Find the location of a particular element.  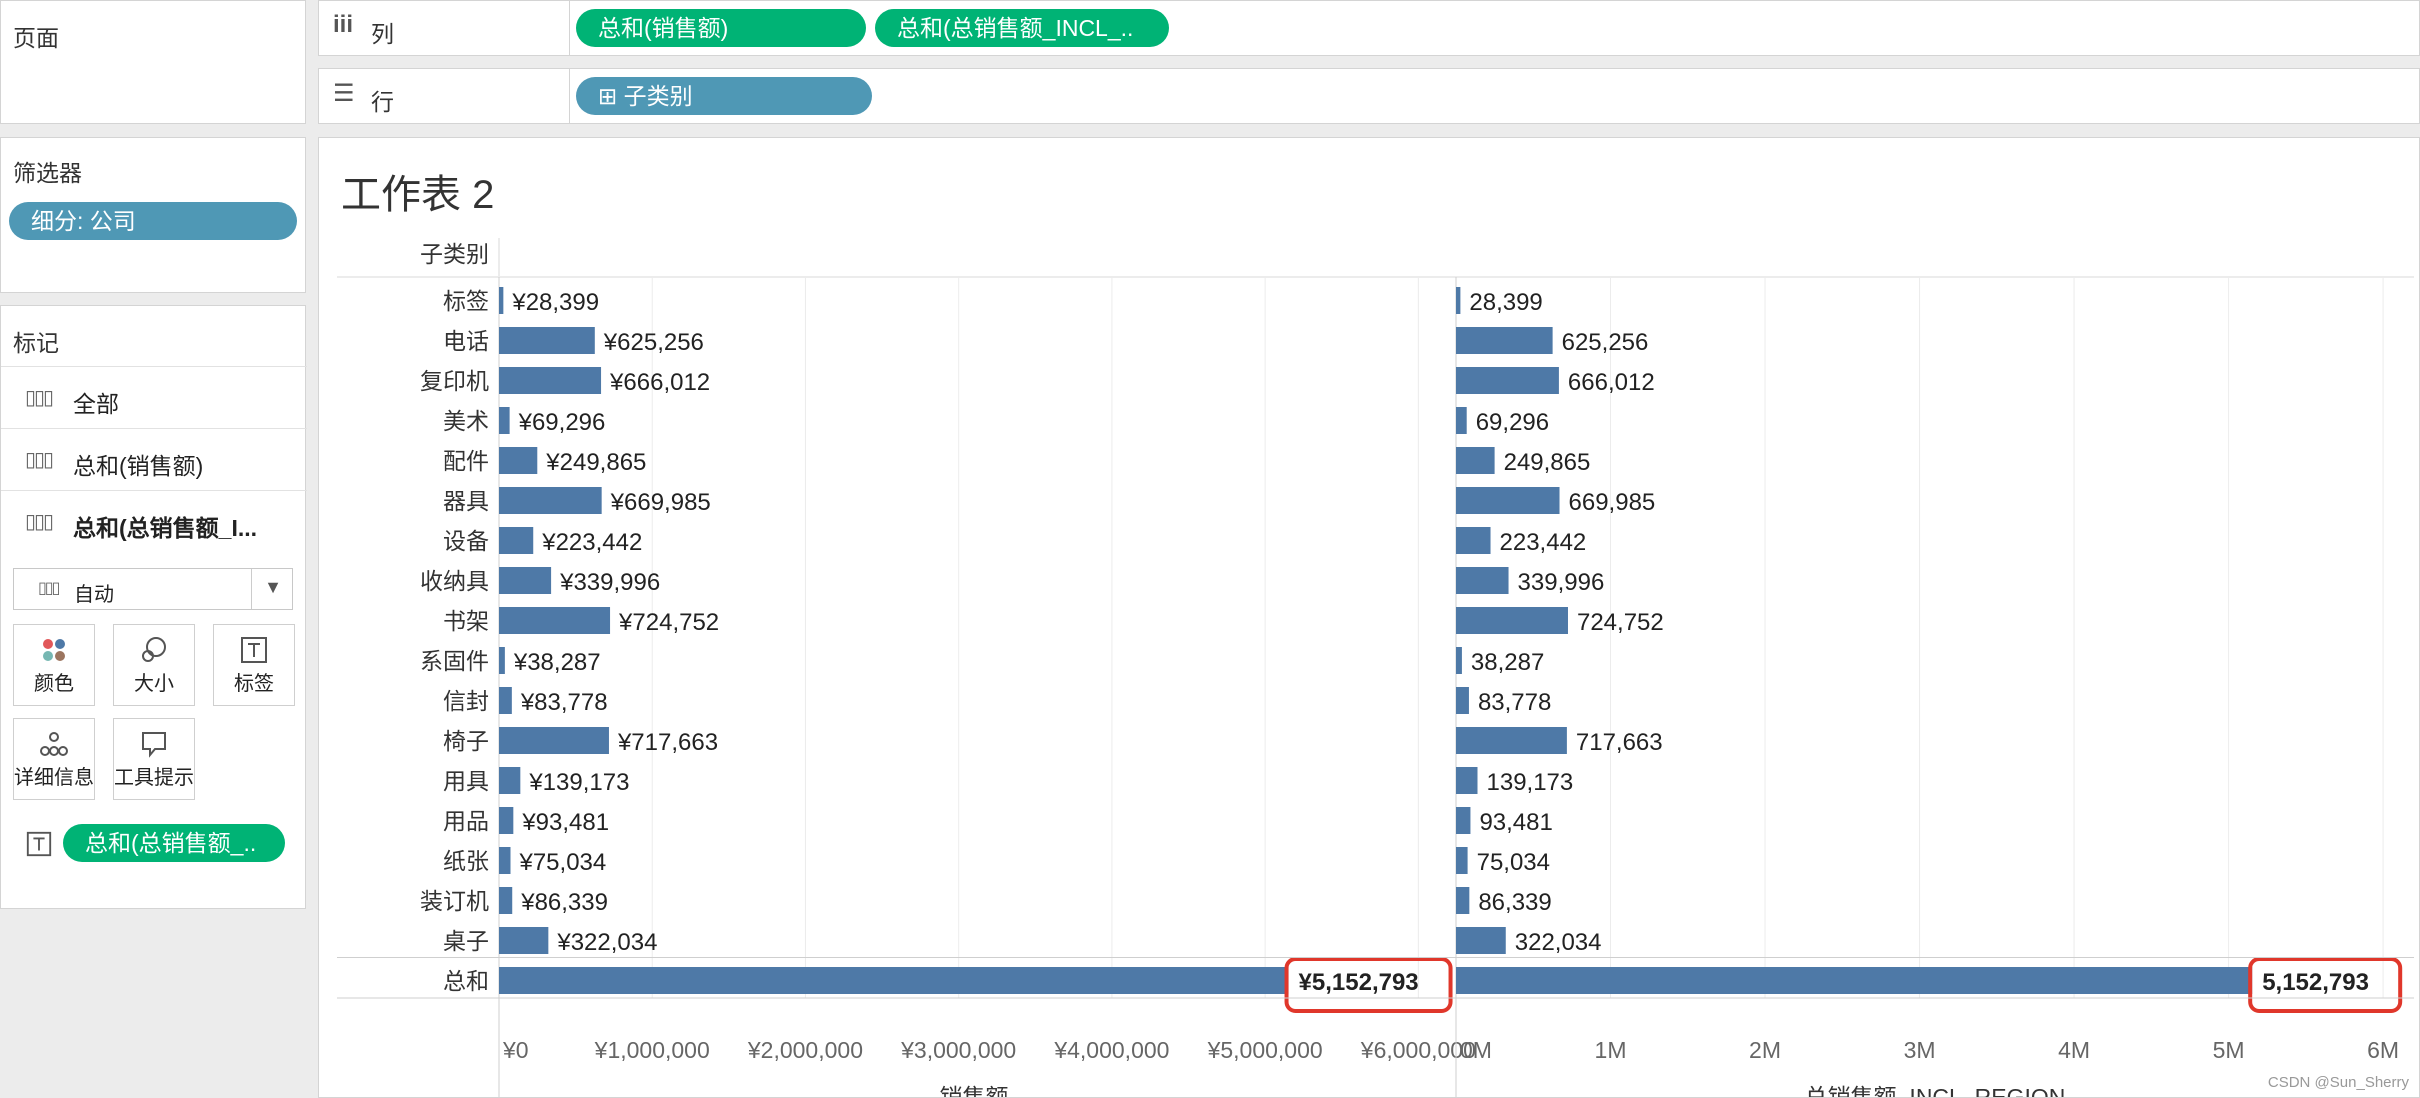

data-label: ¥669,985 is located at coordinates (660, 502).